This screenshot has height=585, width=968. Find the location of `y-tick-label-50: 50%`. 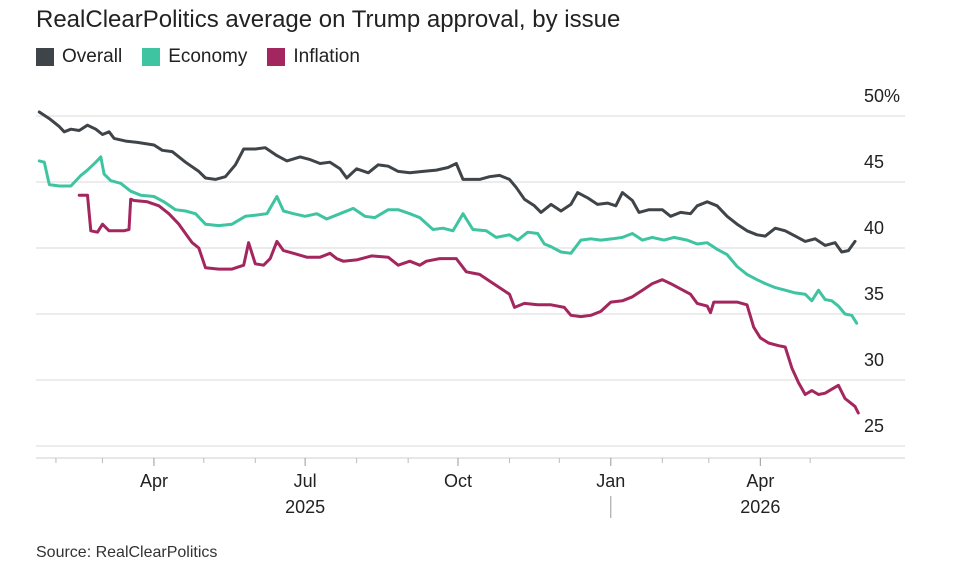

y-tick-label-50: 50% is located at coordinates (882, 96).